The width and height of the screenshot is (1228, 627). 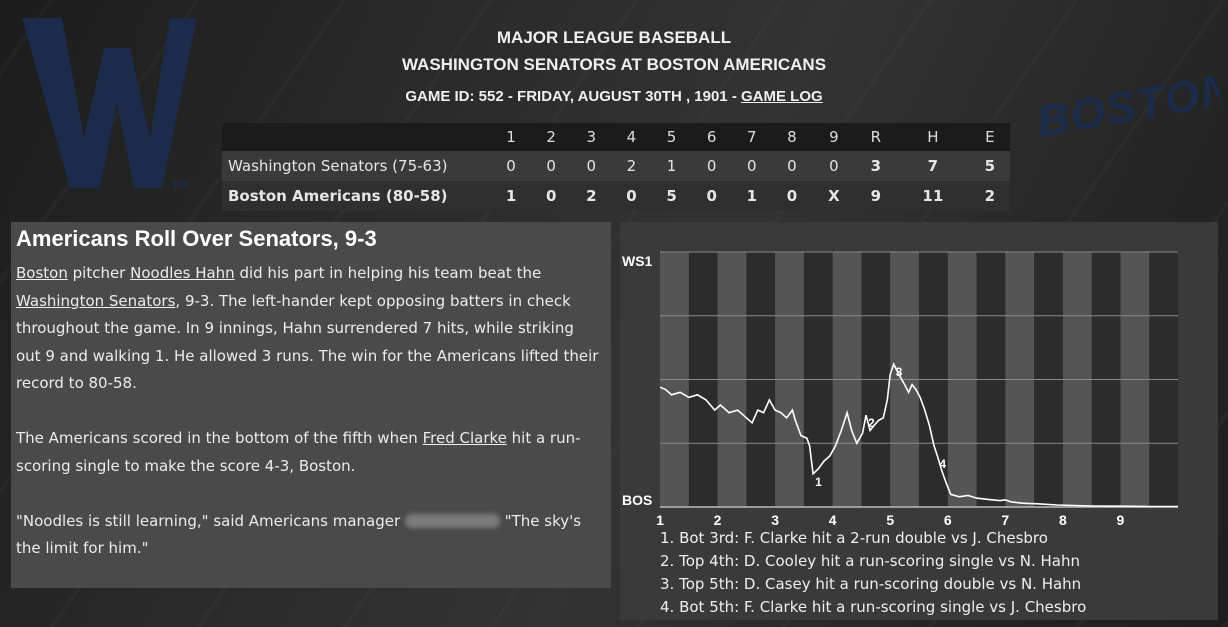 What do you see at coordinates (942, 464) in the screenshot?
I see `event-marker: 4` at bounding box center [942, 464].